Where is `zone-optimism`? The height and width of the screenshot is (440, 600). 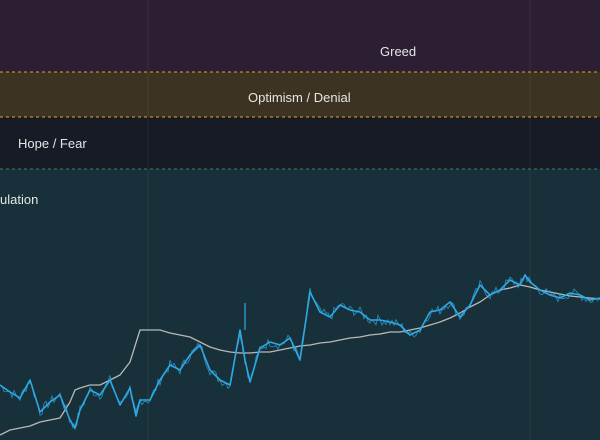 zone-optimism is located at coordinates (300, 94).